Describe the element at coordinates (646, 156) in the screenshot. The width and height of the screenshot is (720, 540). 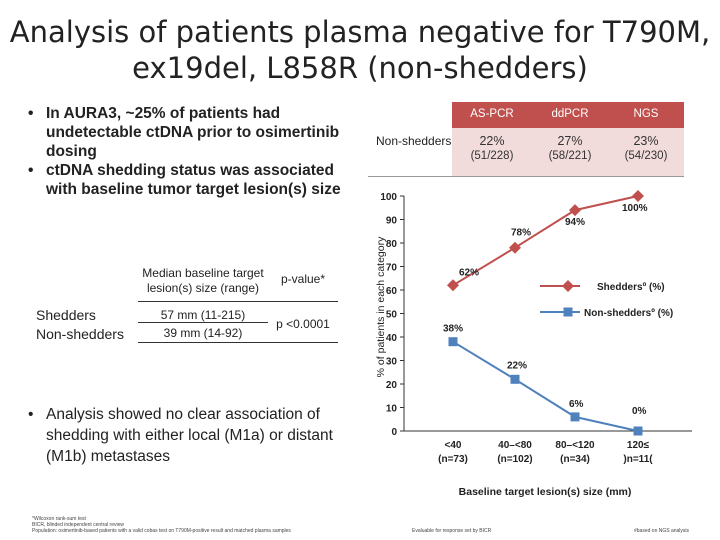
I see `assay-ngs-frac: (54/230)` at that location.